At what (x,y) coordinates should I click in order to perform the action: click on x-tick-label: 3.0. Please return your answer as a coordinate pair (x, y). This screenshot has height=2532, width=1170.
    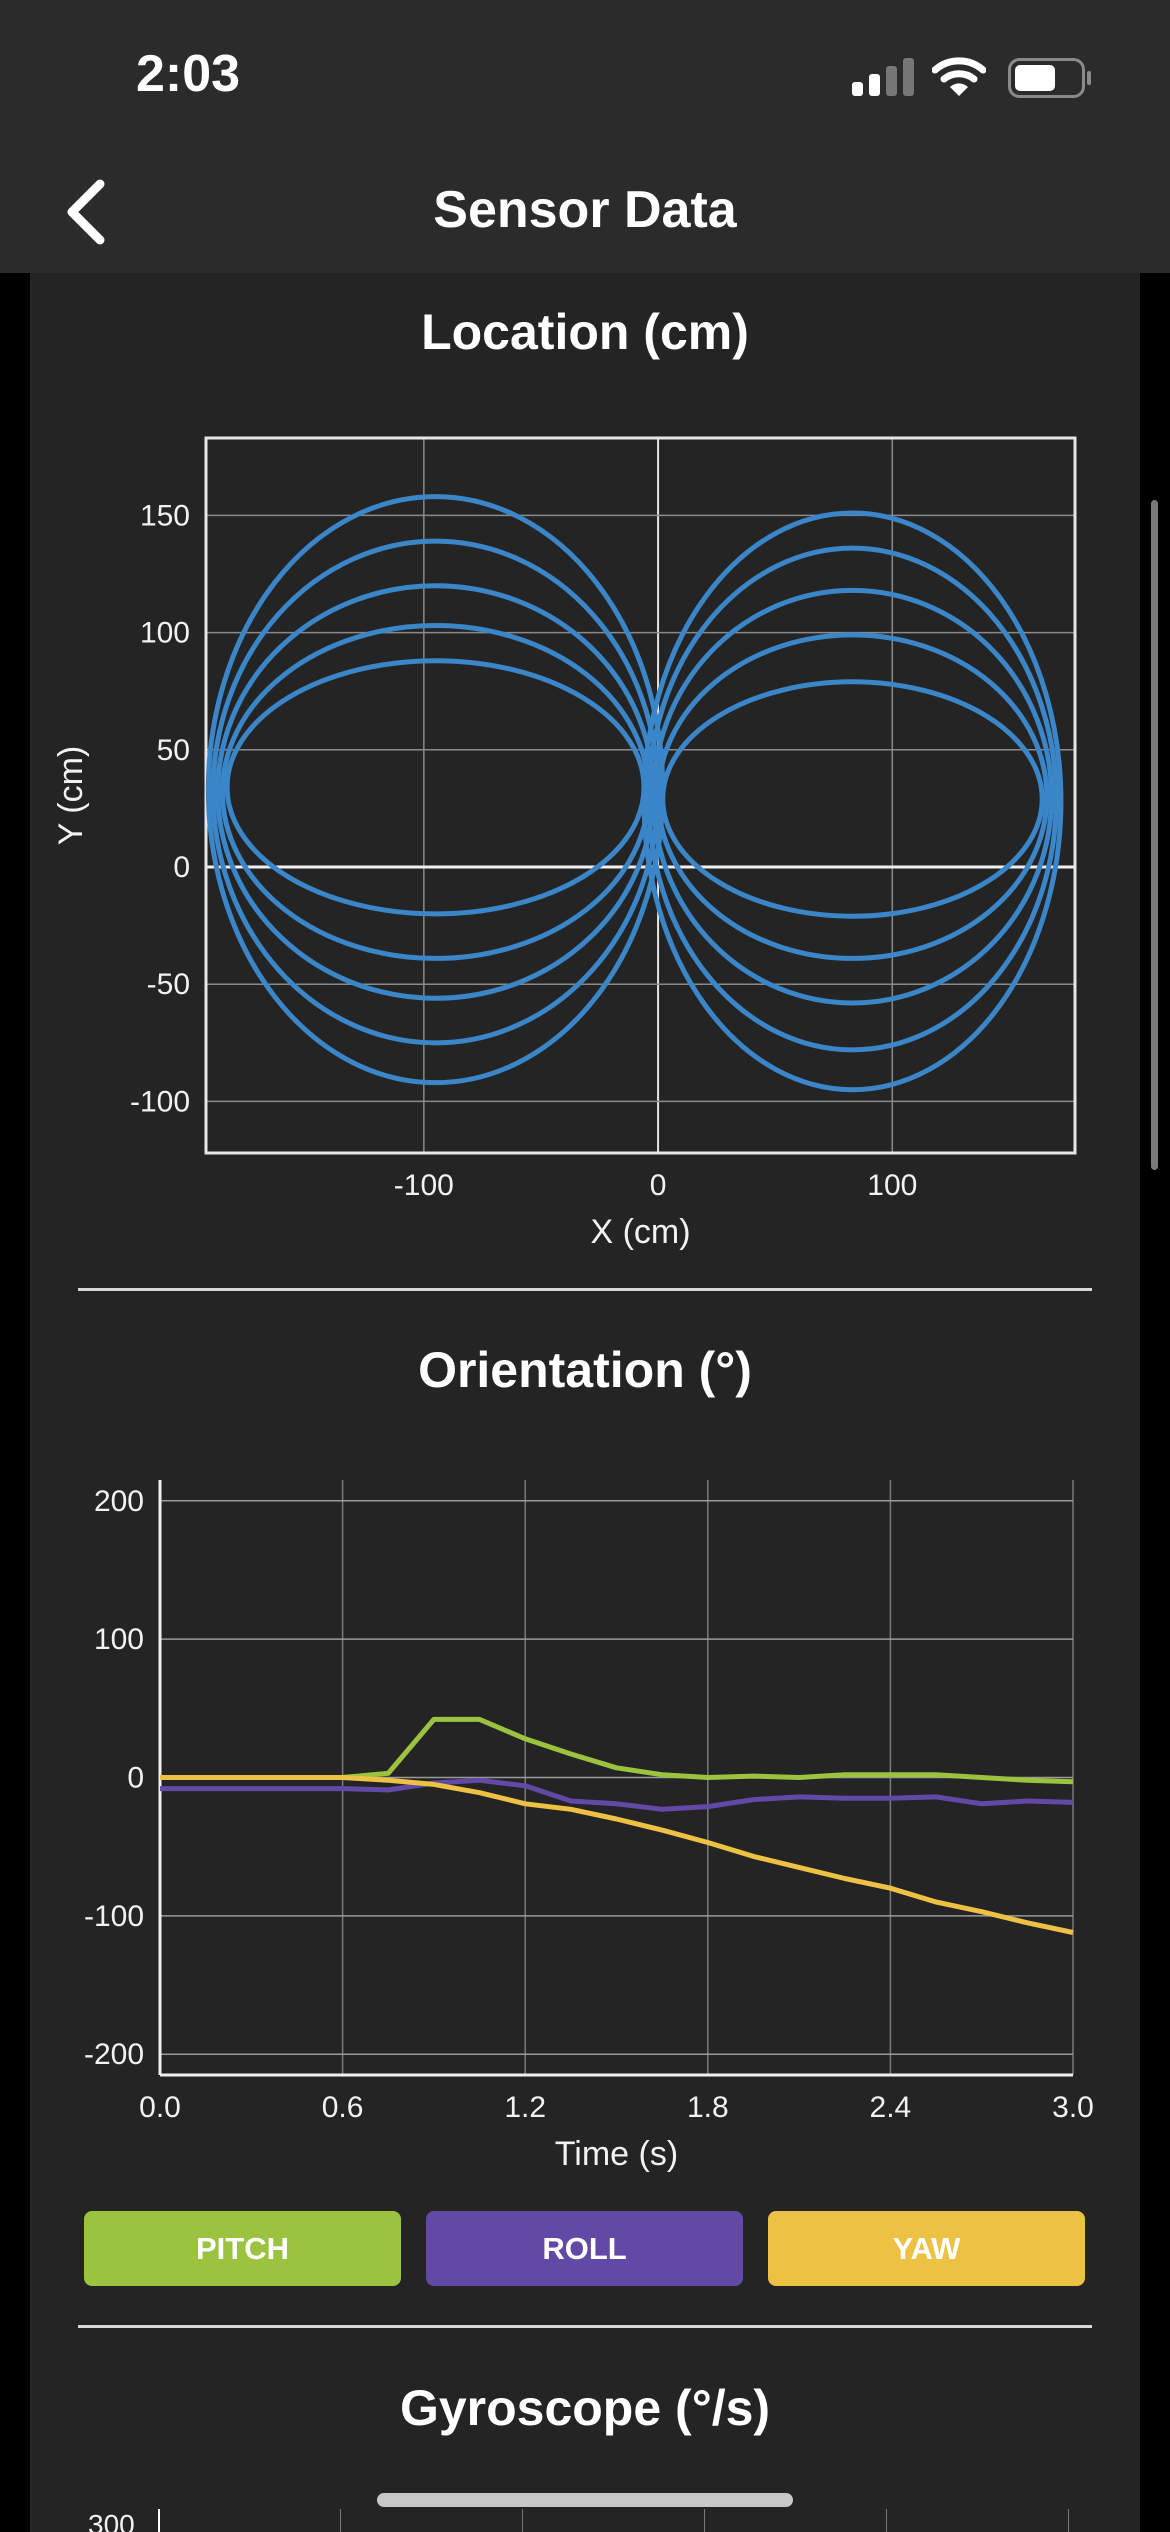
    Looking at the image, I should click on (1073, 2107).